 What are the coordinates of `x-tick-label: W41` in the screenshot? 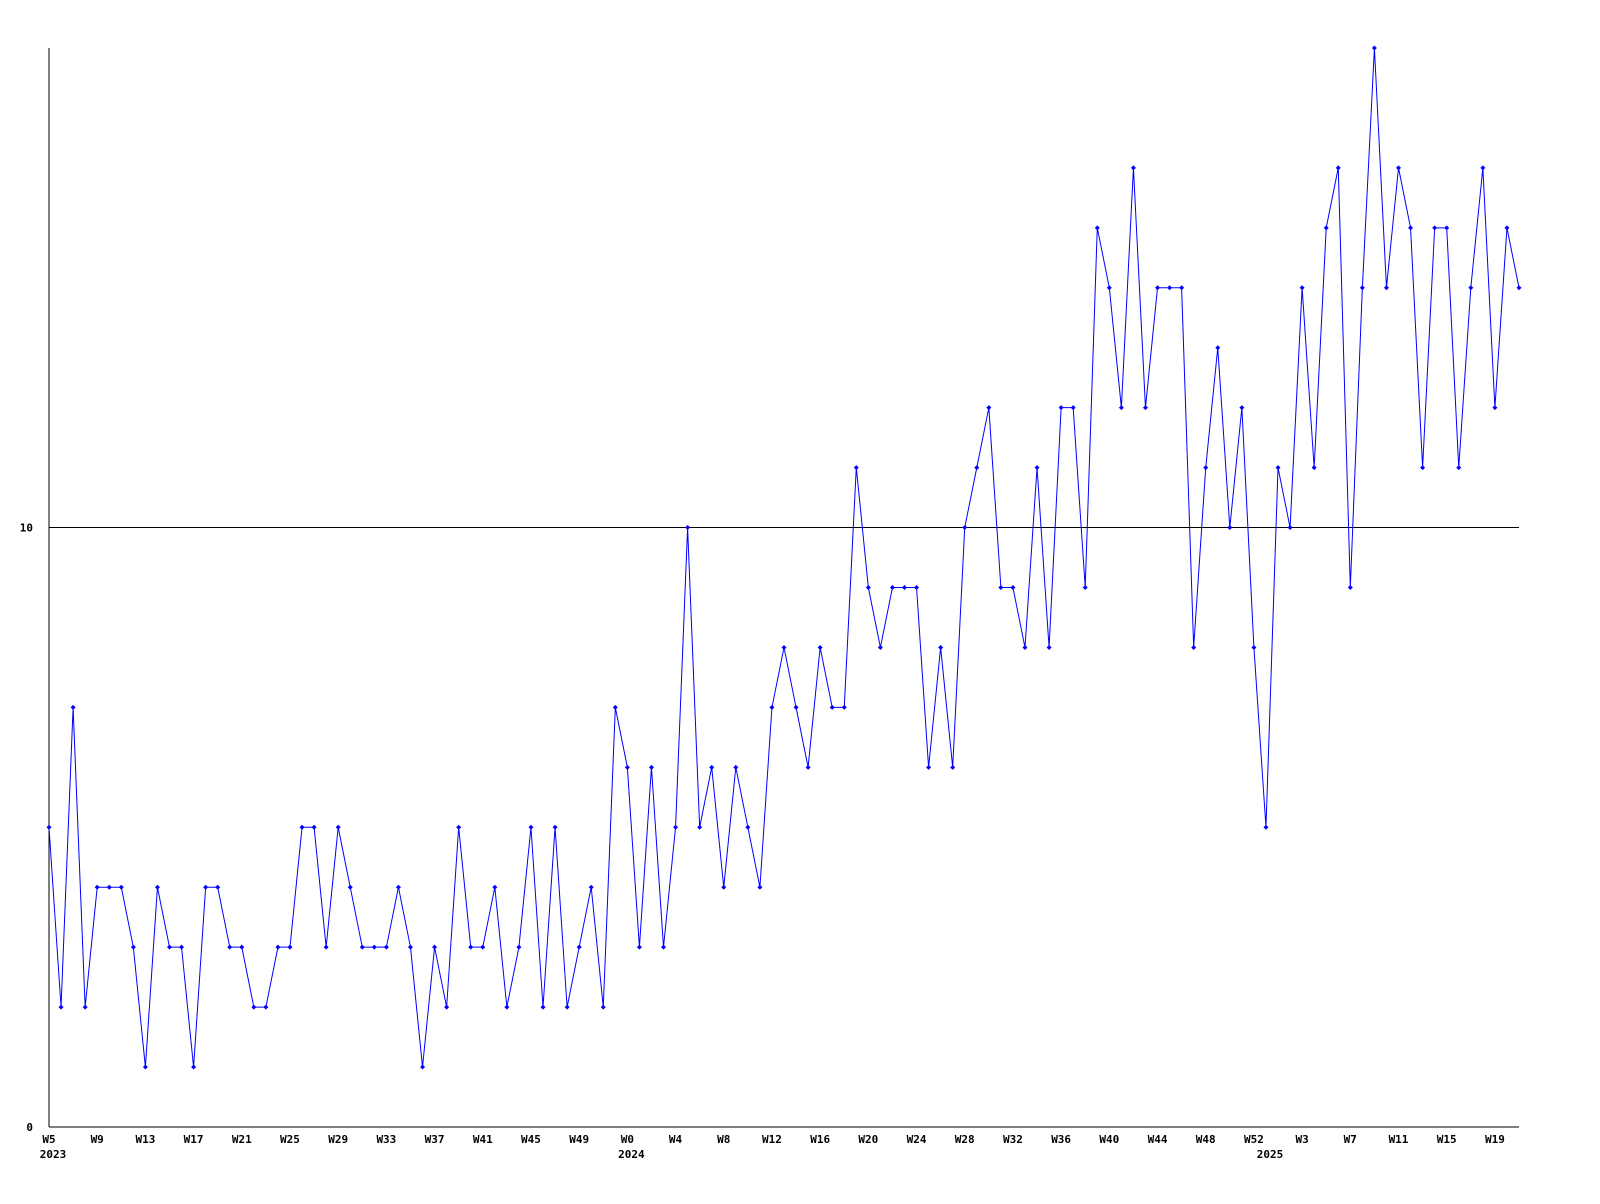 It's located at (483, 1139).